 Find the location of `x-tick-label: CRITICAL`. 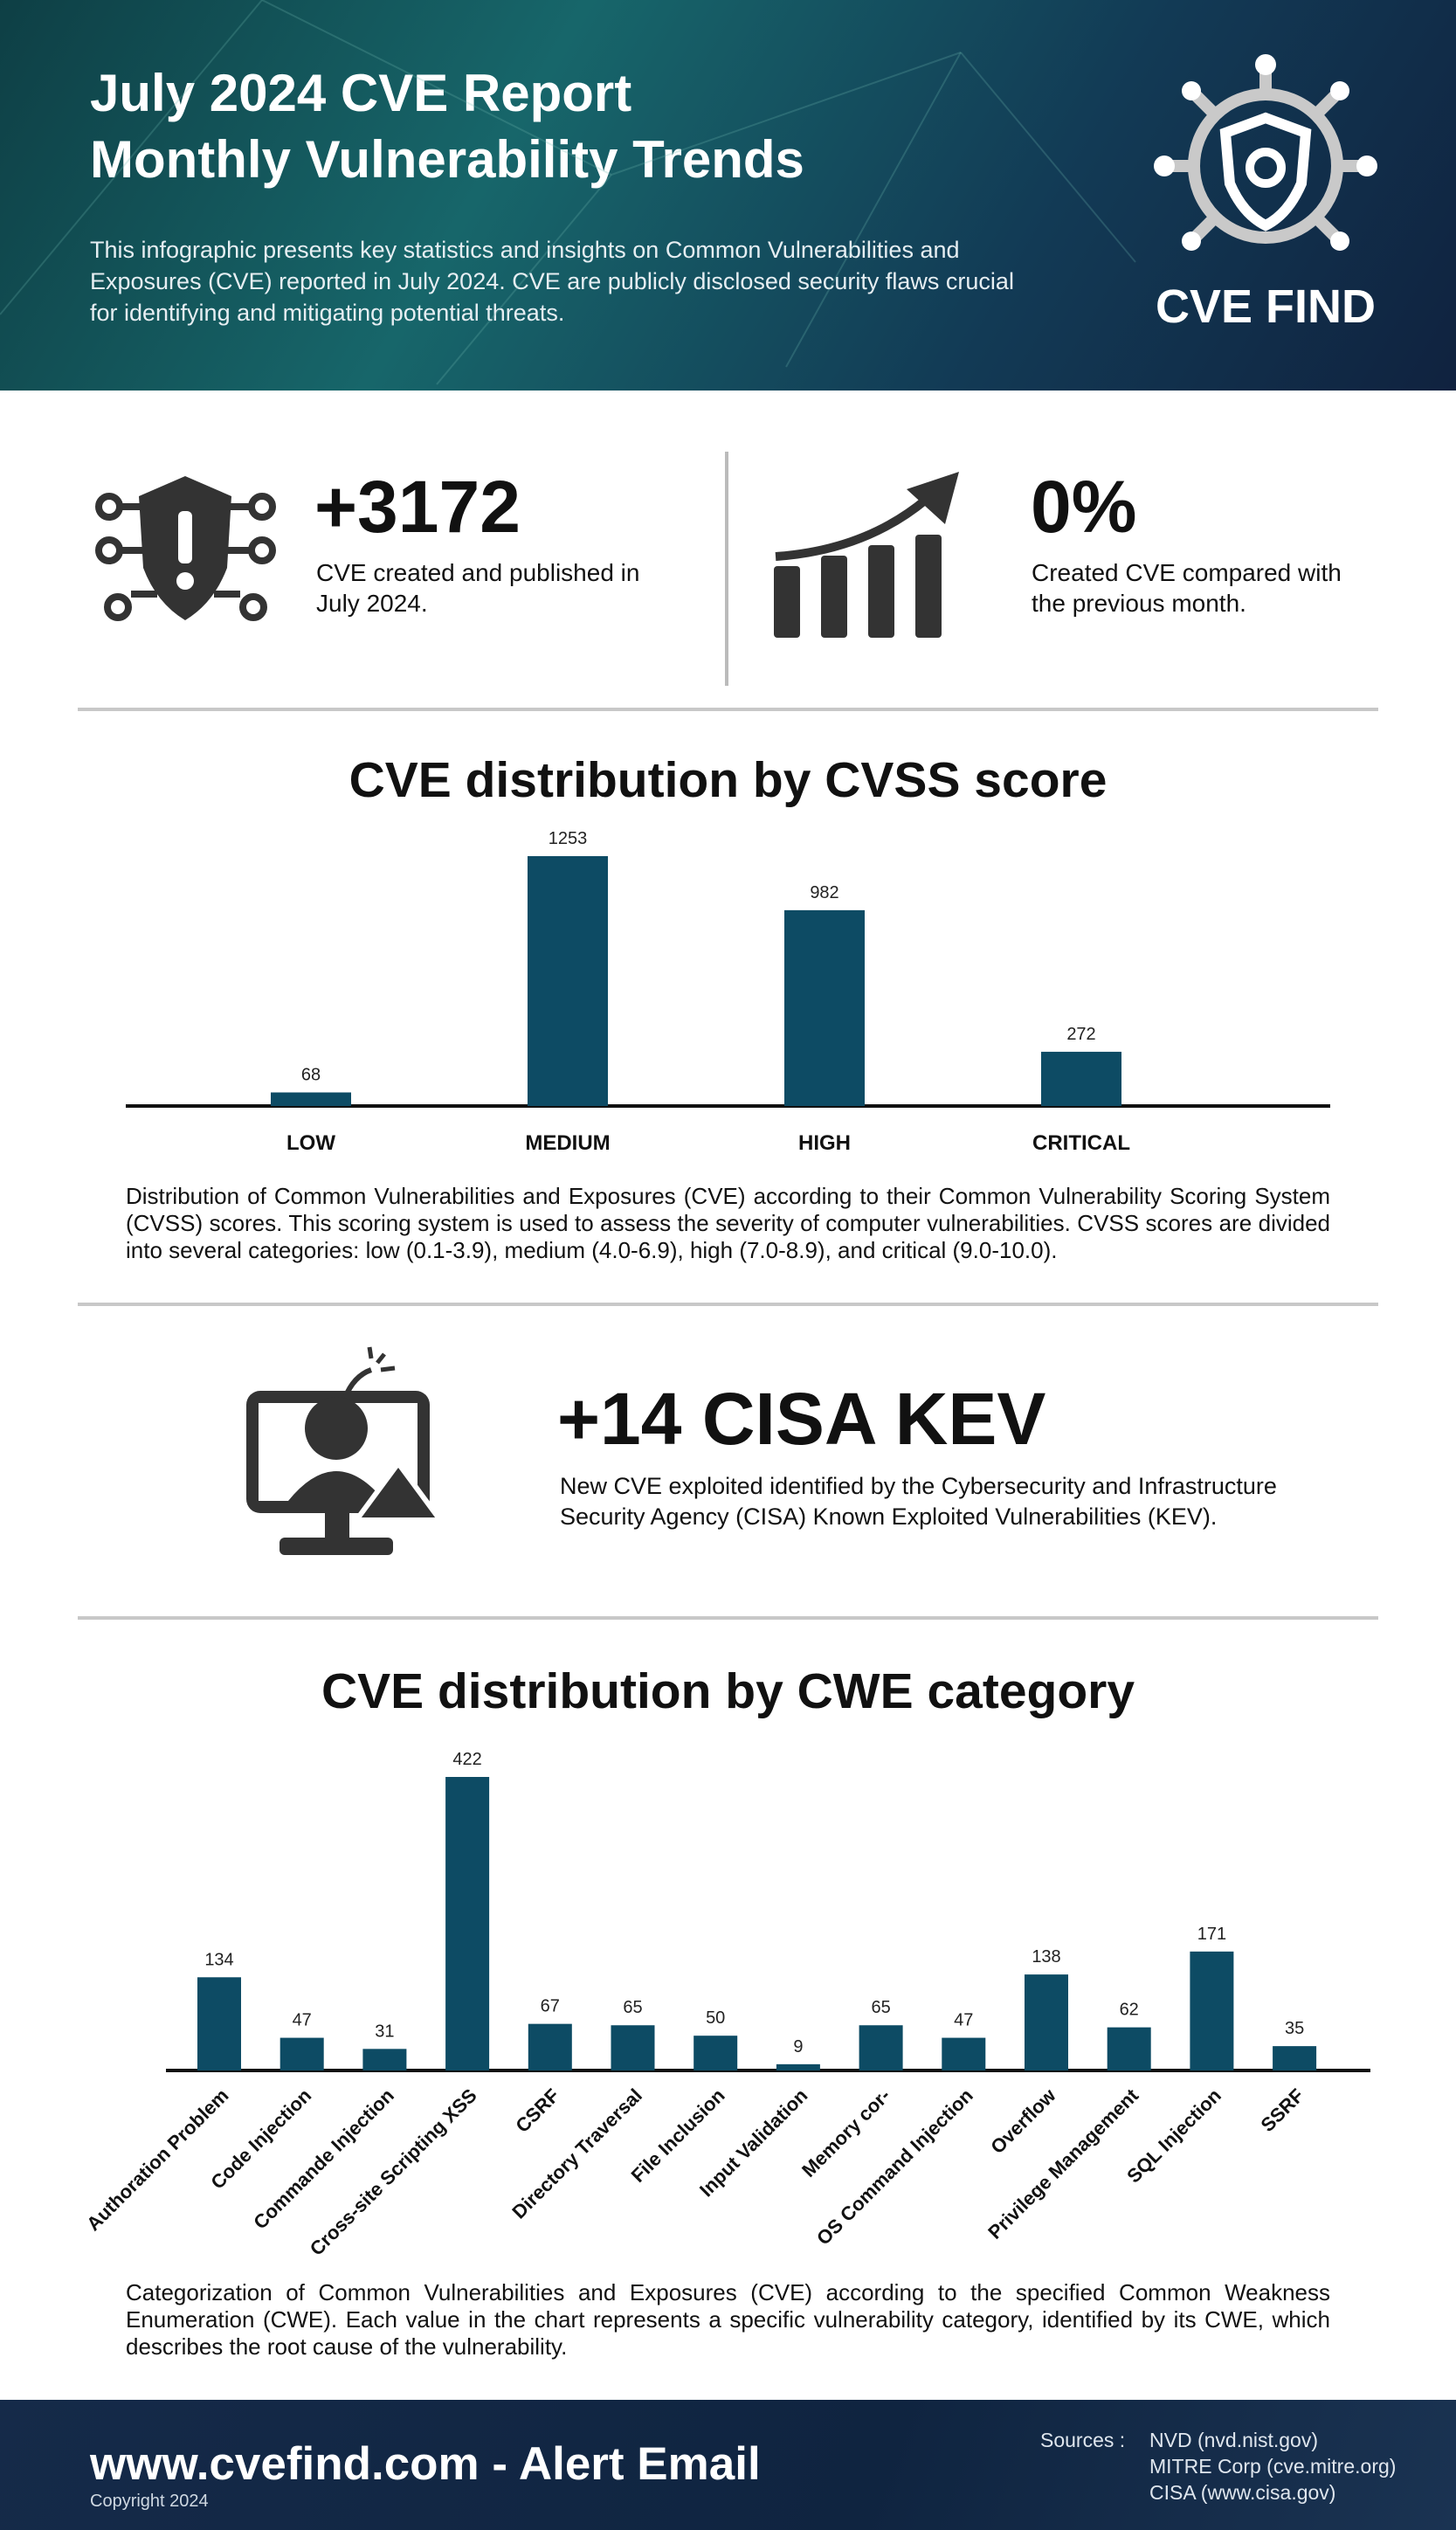

x-tick-label: CRITICAL is located at coordinates (1081, 1143).